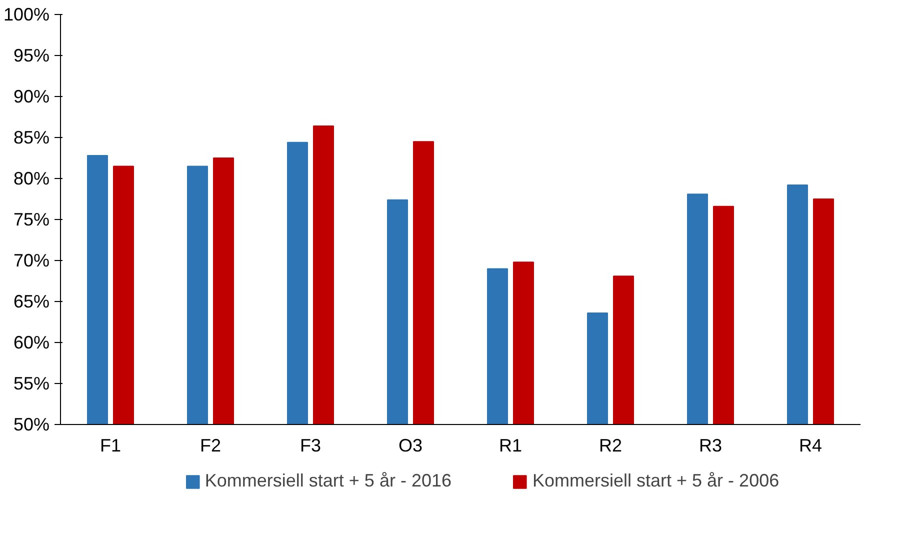 The width and height of the screenshot is (913, 541). Describe the element at coordinates (111, 446) in the screenshot. I see `x-tick-label: F1` at that location.